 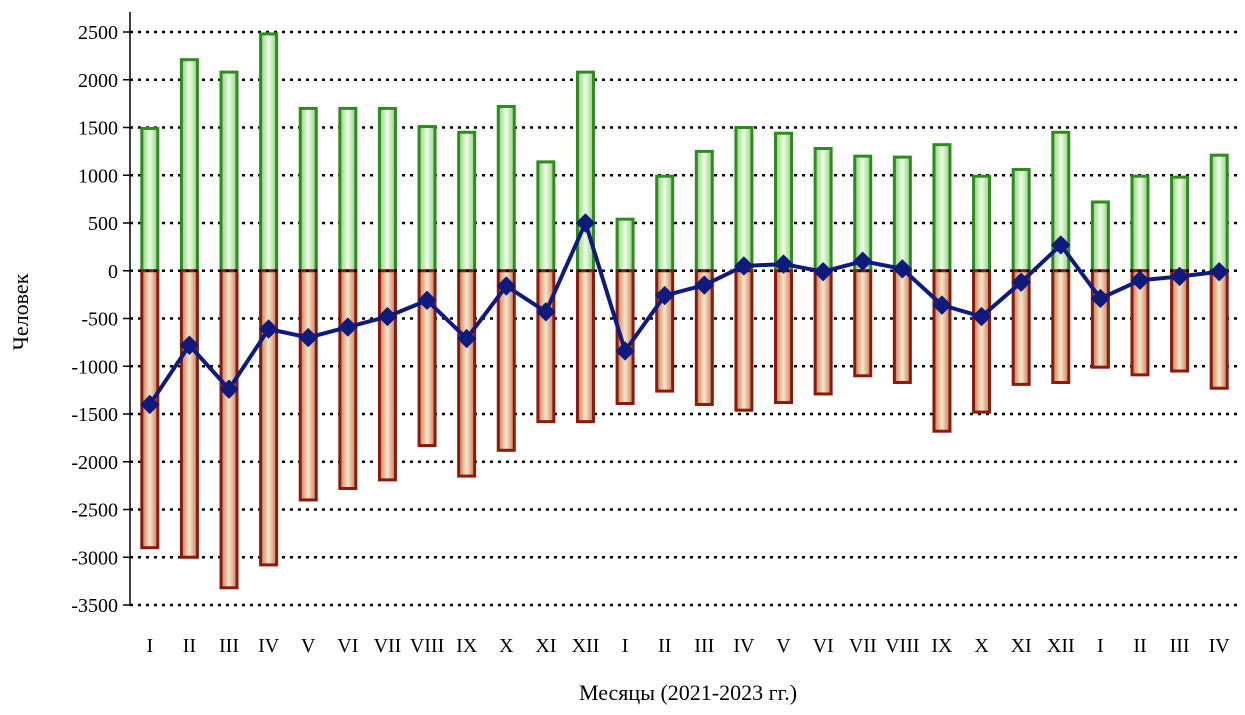 I want to click on y-axis-title: Человек, so click(x=20, y=311).